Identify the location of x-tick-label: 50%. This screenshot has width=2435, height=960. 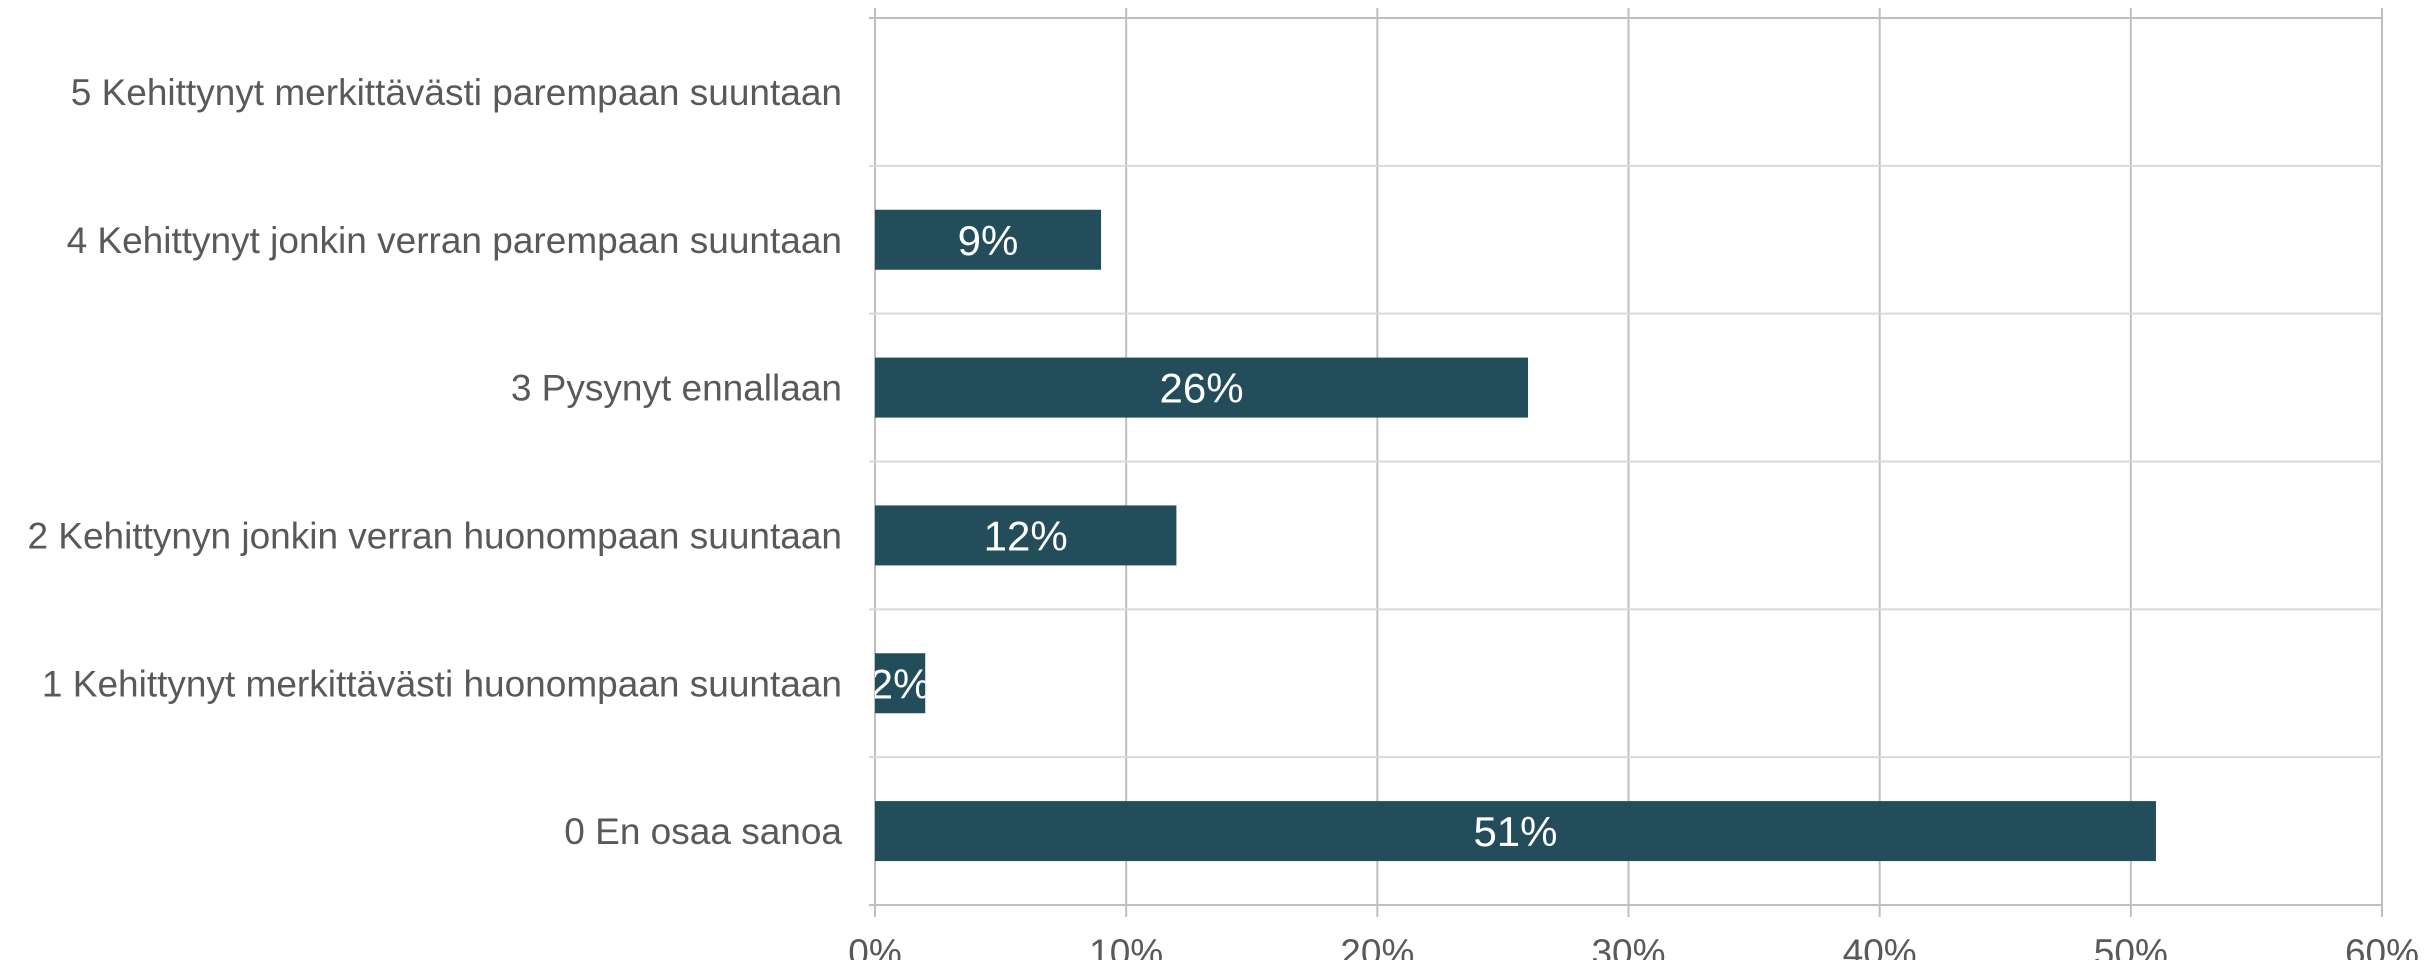
(2131, 946).